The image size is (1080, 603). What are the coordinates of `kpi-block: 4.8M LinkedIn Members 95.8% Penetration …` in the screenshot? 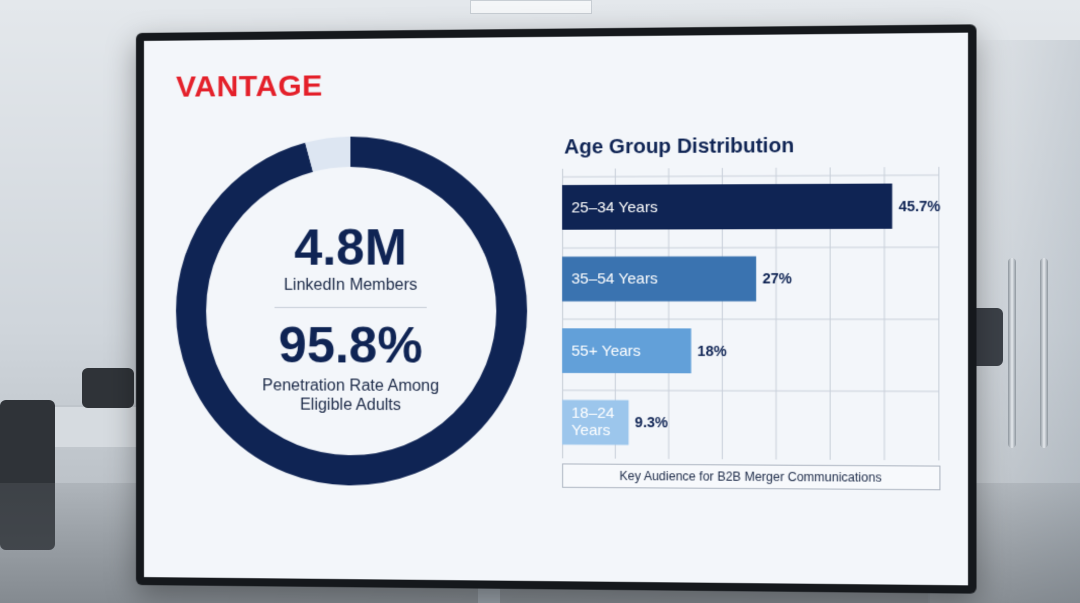 It's located at (350, 317).